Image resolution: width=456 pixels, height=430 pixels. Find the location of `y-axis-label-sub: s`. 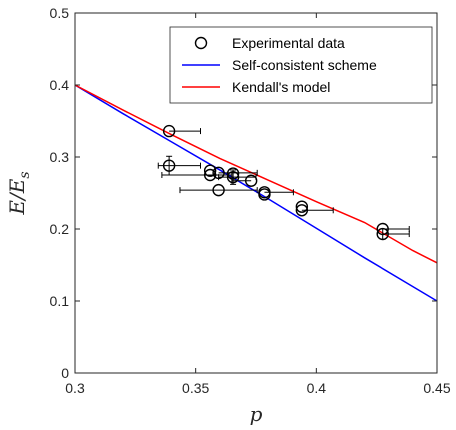

y-axis-label-sub: s is located at coordinates (25, 174).